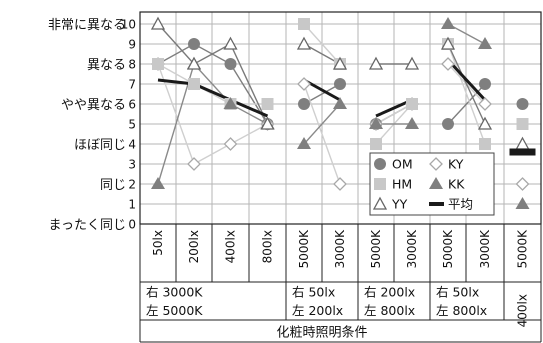  What do you see at coordinates (158, 243) in the screenshot?
I see `x-column-label: 50lx` at bounding box center [158, 243].